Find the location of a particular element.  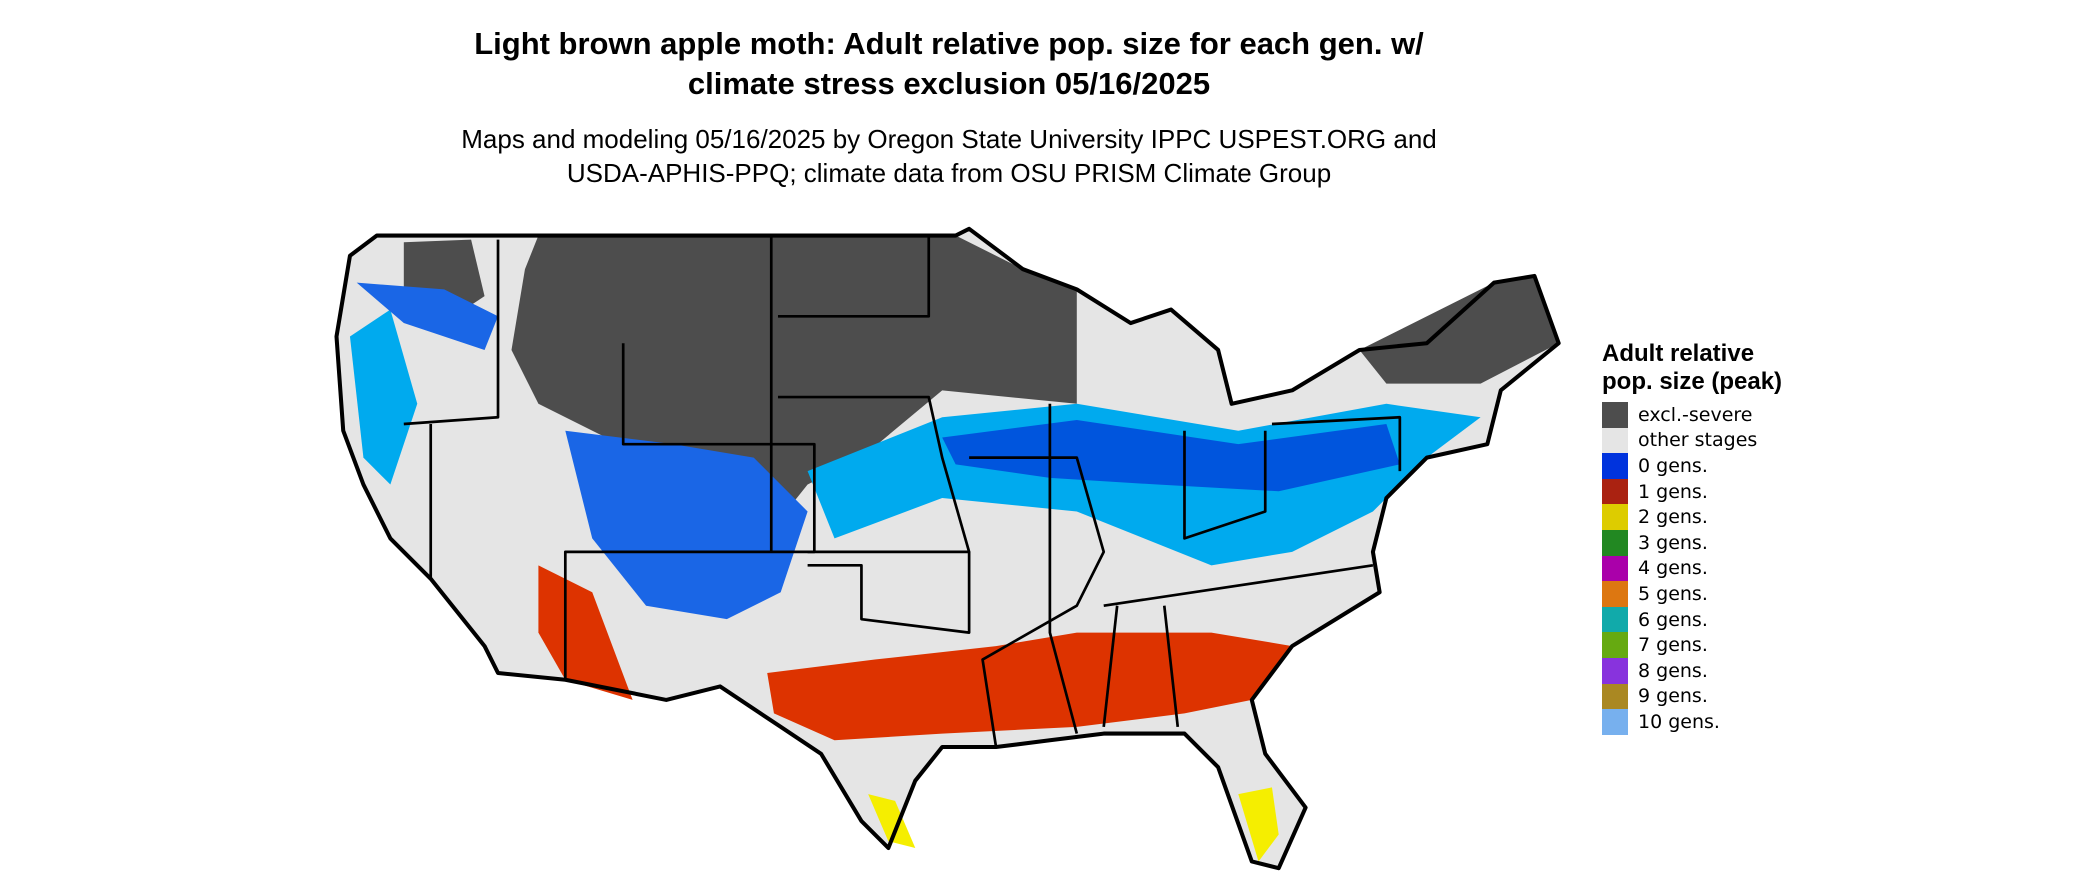

legend-label: 8 gens. is located at coordinates (1673, 670).